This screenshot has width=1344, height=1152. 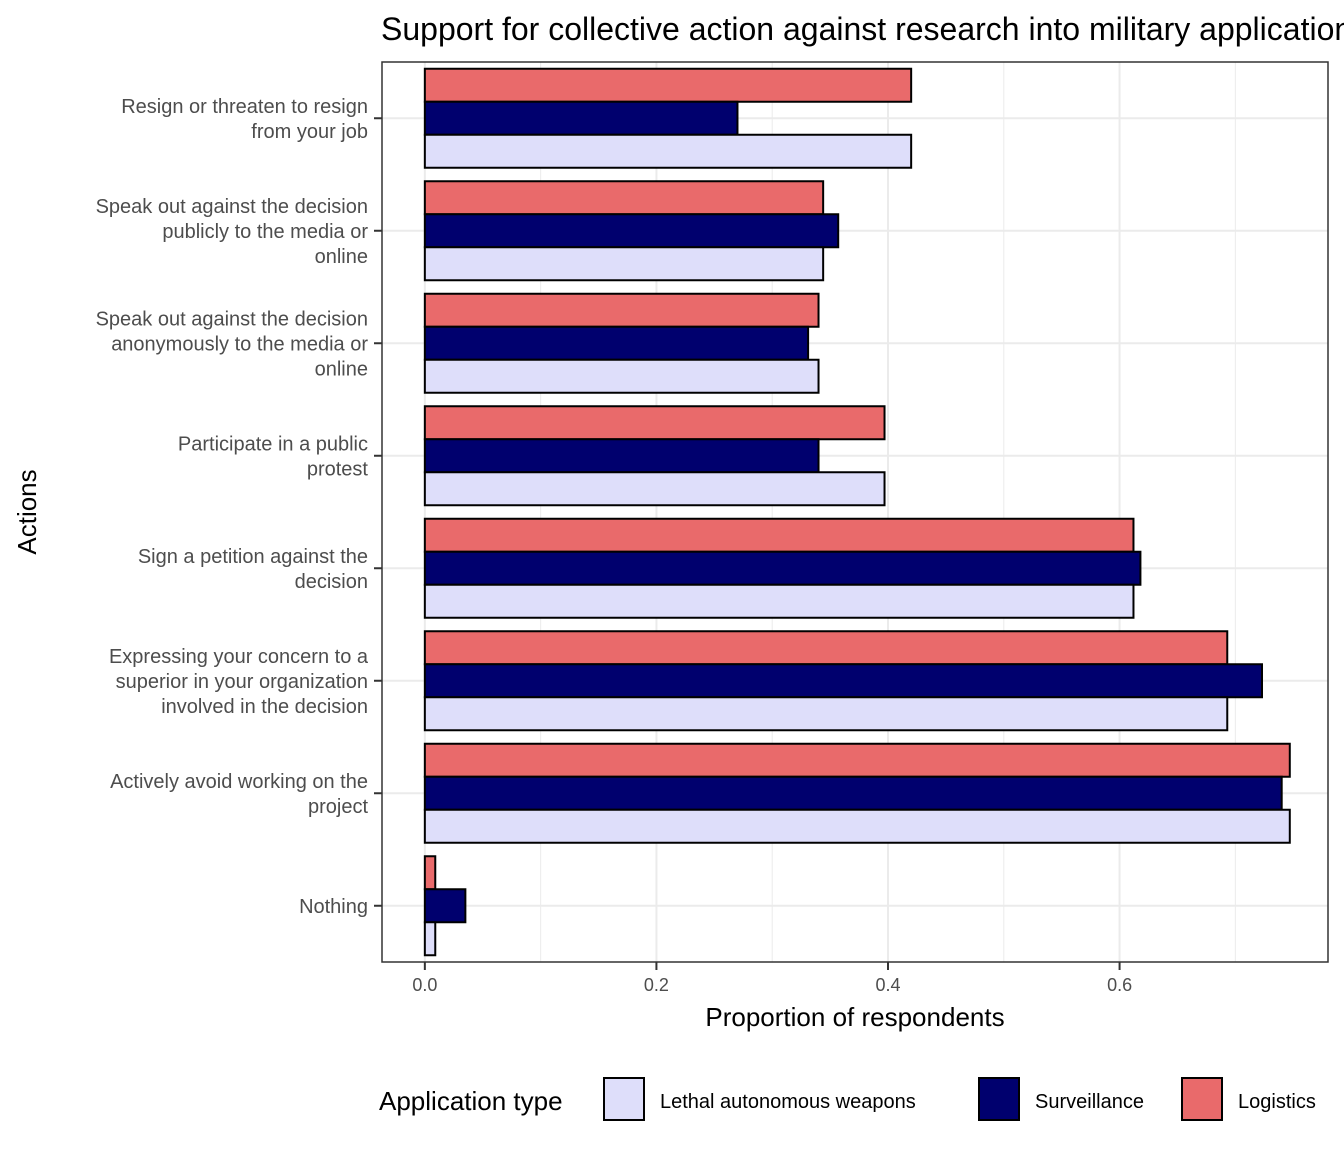 I want to click on legend-label: Logistics, so click(x=1277, y=1102).